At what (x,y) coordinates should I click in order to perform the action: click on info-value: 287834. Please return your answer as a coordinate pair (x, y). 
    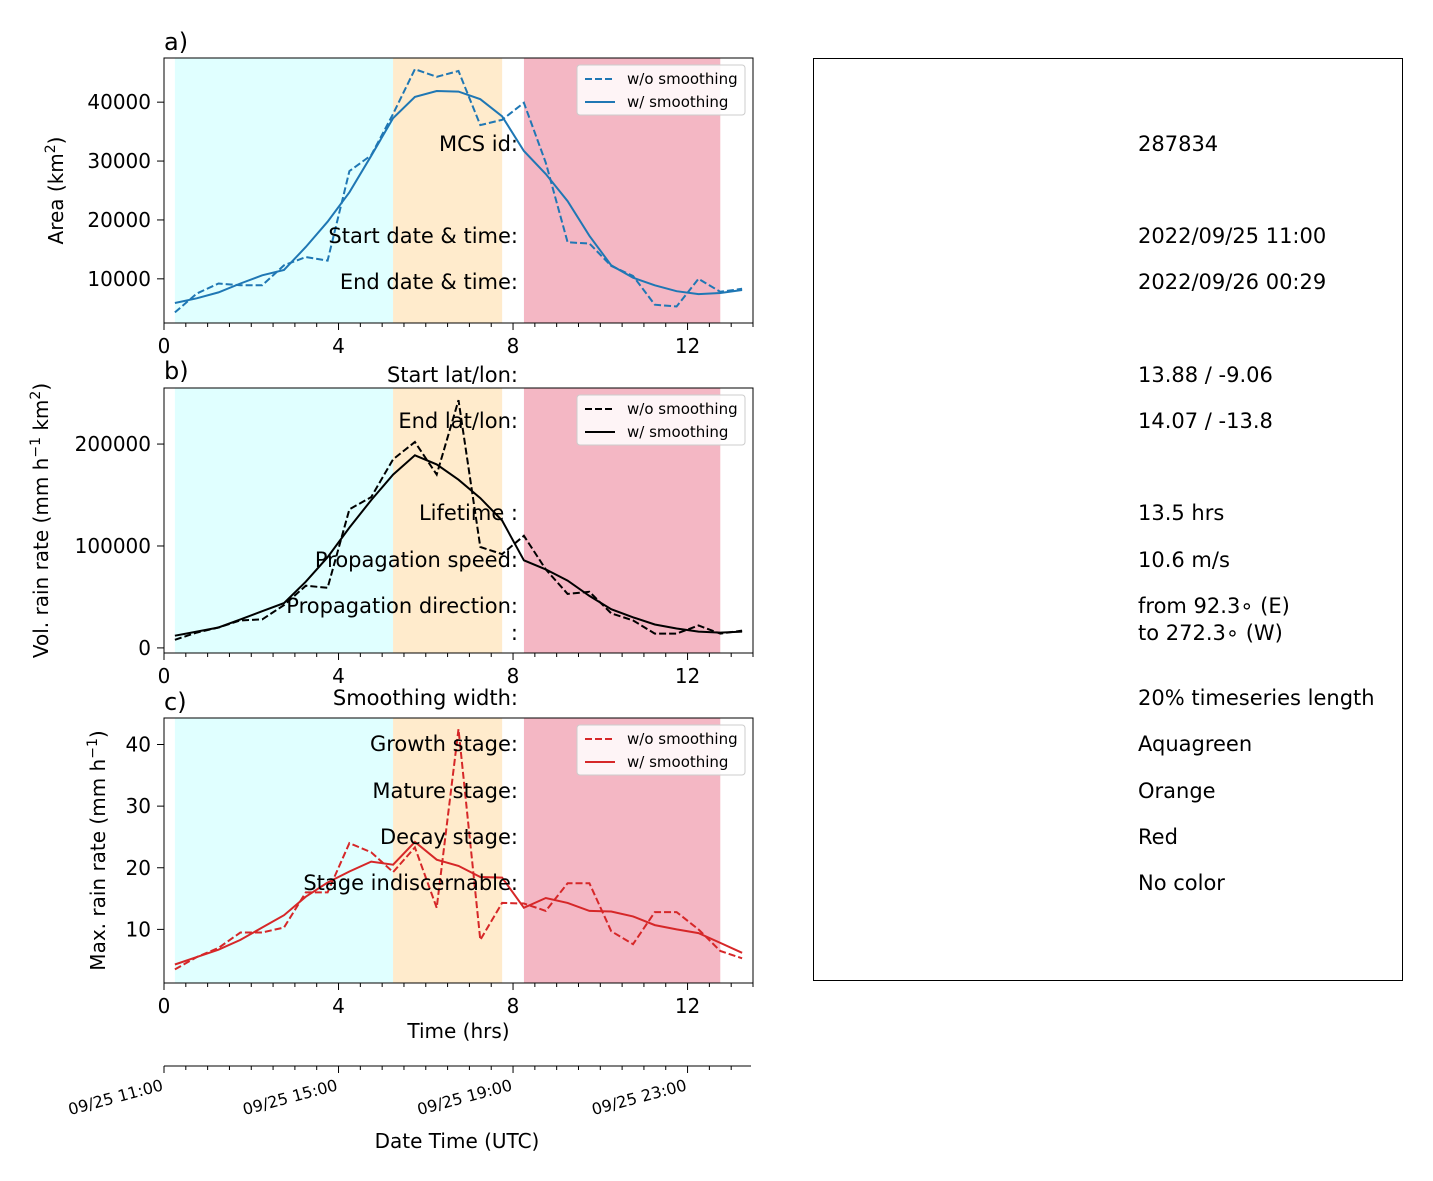
    Looking at the image, I should click on (1178, 144).